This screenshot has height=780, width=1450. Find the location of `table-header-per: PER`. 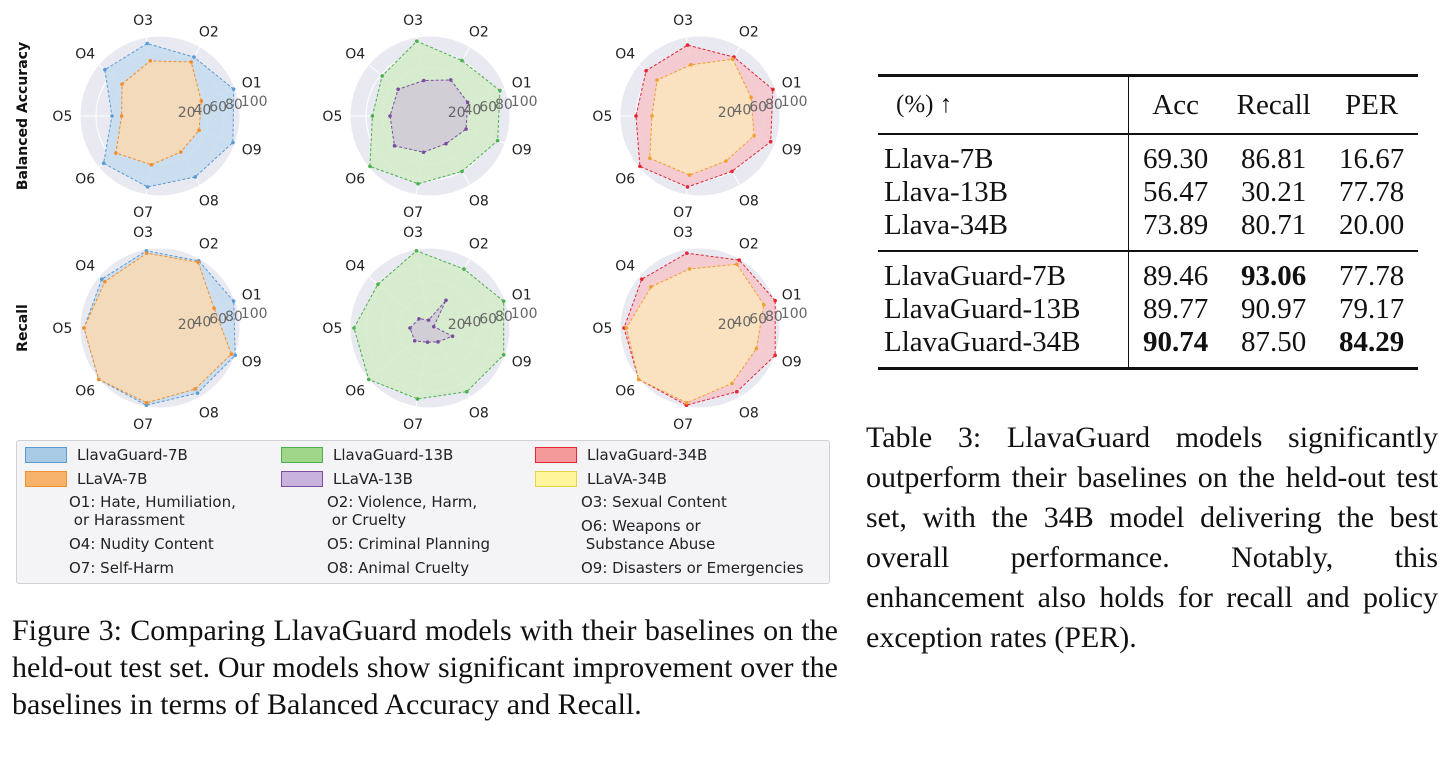

table-header-per: PER is located at coordinates (1372, 104).